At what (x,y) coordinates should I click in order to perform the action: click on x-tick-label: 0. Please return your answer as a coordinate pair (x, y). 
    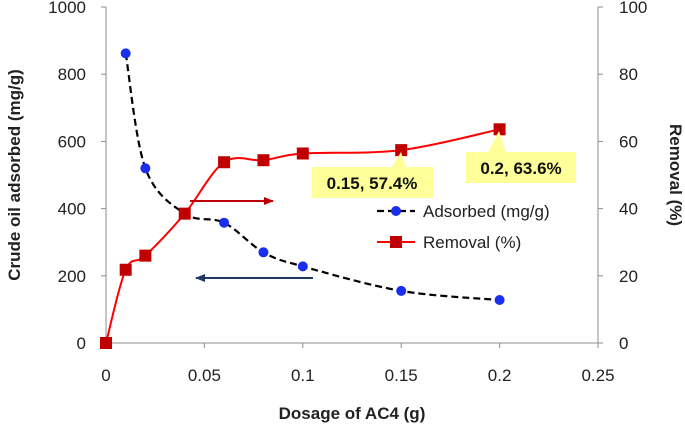
    Looking at the image, I should click on (105, 375).